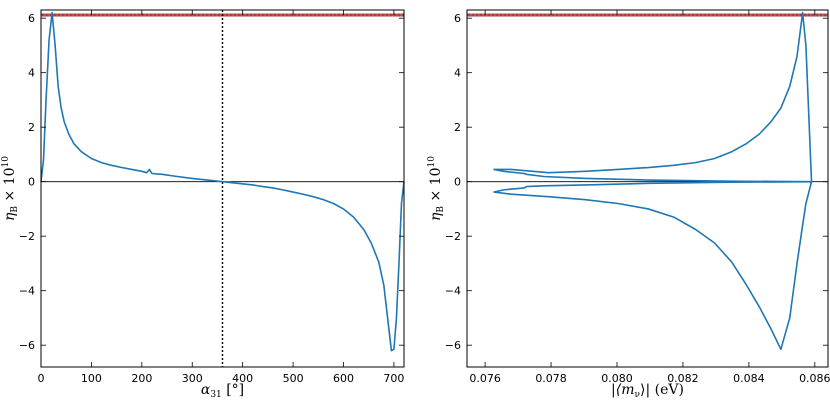 The image size is (830, 400). What do you see at coordinates (242, 378) in the screenshot?
I see `x-tick-label: 400` at bounding box center [242, 378].